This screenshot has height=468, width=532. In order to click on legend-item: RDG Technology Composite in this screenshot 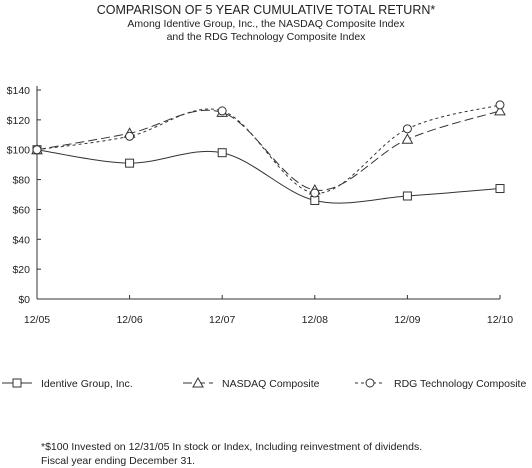, I will do `click(440, 384)`.